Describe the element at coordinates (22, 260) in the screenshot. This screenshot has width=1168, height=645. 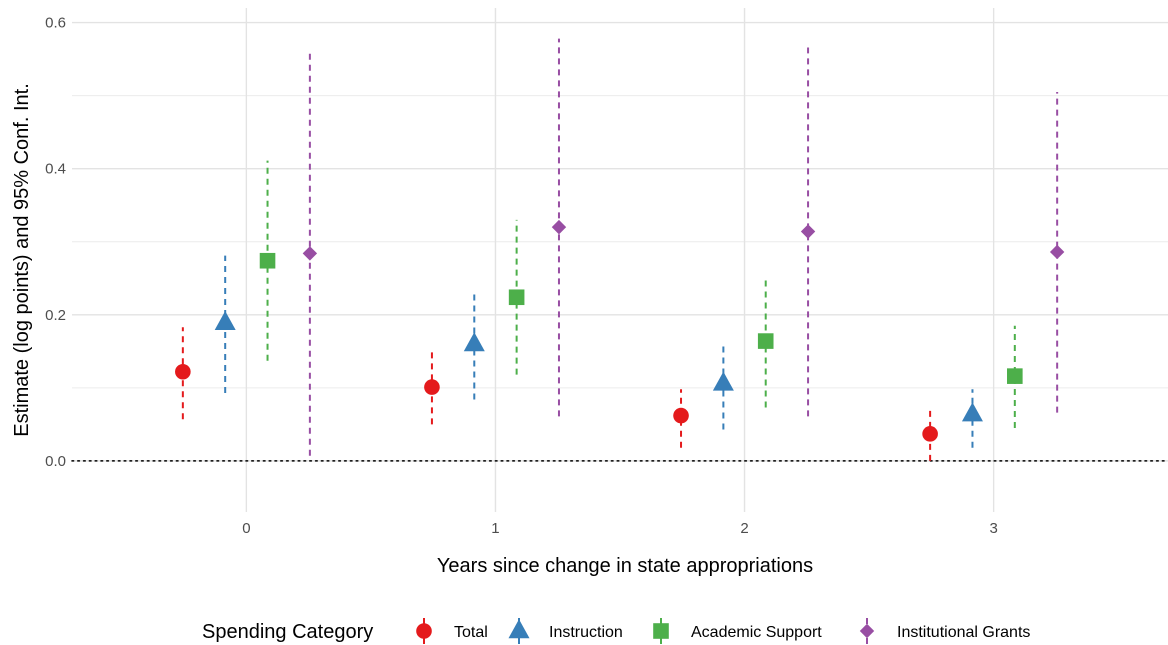
I see `y-axis-title: Estimate (log points) and 95% Conf. Int.` at that location.